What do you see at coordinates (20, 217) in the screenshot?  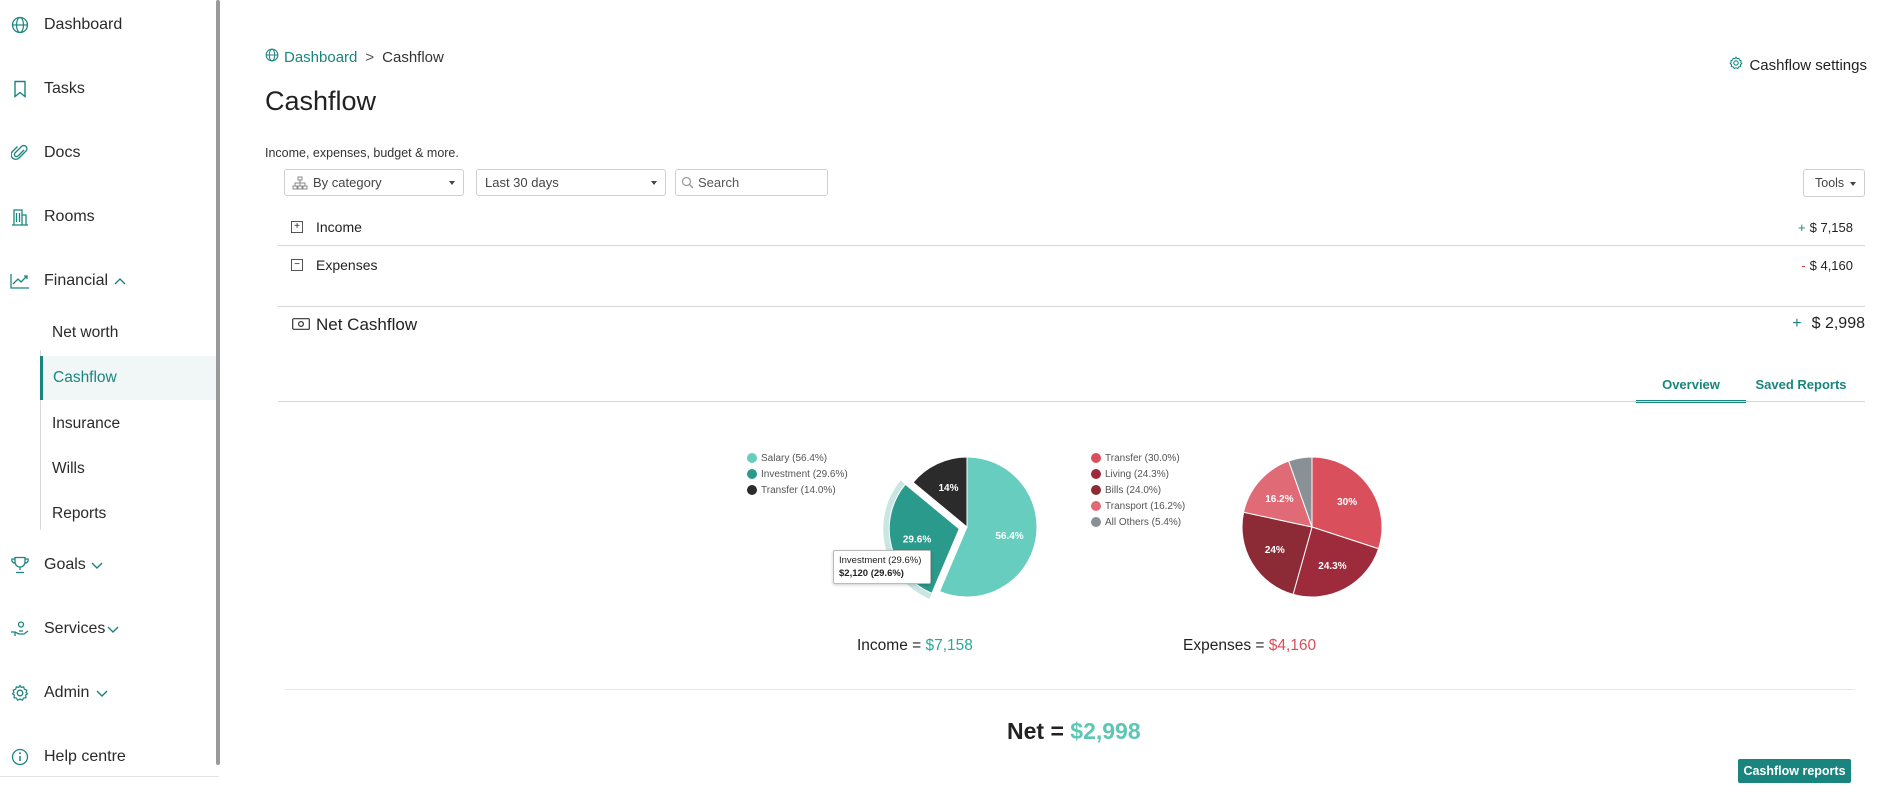 I see `building-icon` at bounding box center [20, 217].